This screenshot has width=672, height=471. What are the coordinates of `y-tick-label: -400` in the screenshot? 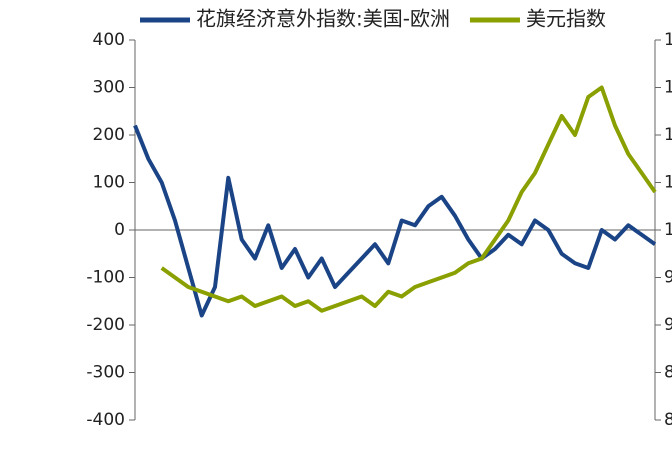 It's located at (105, 420).